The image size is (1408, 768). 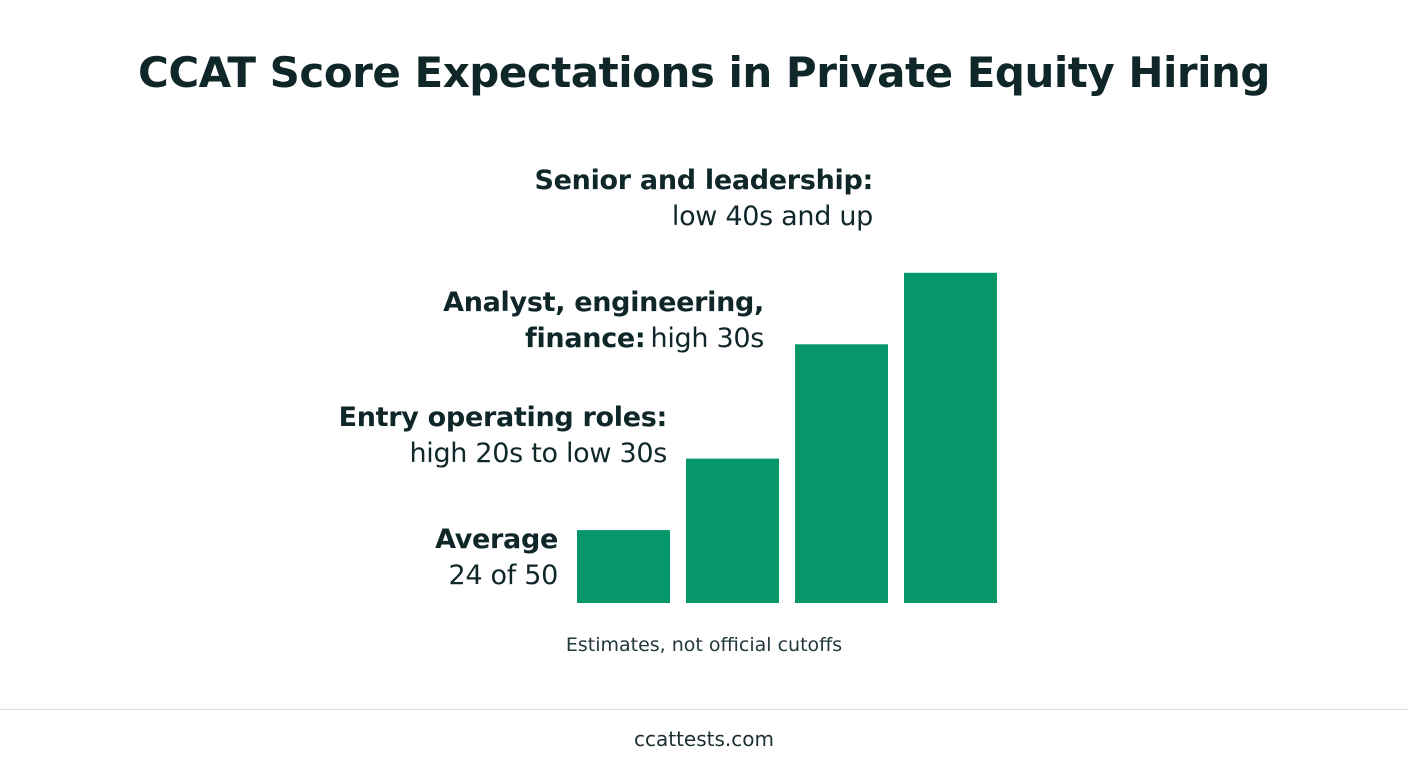 What do you see at coordinates (503, 575) in the screenshot?
I see `label-average-value: 24 of 50` at bounding box center [503, 575].